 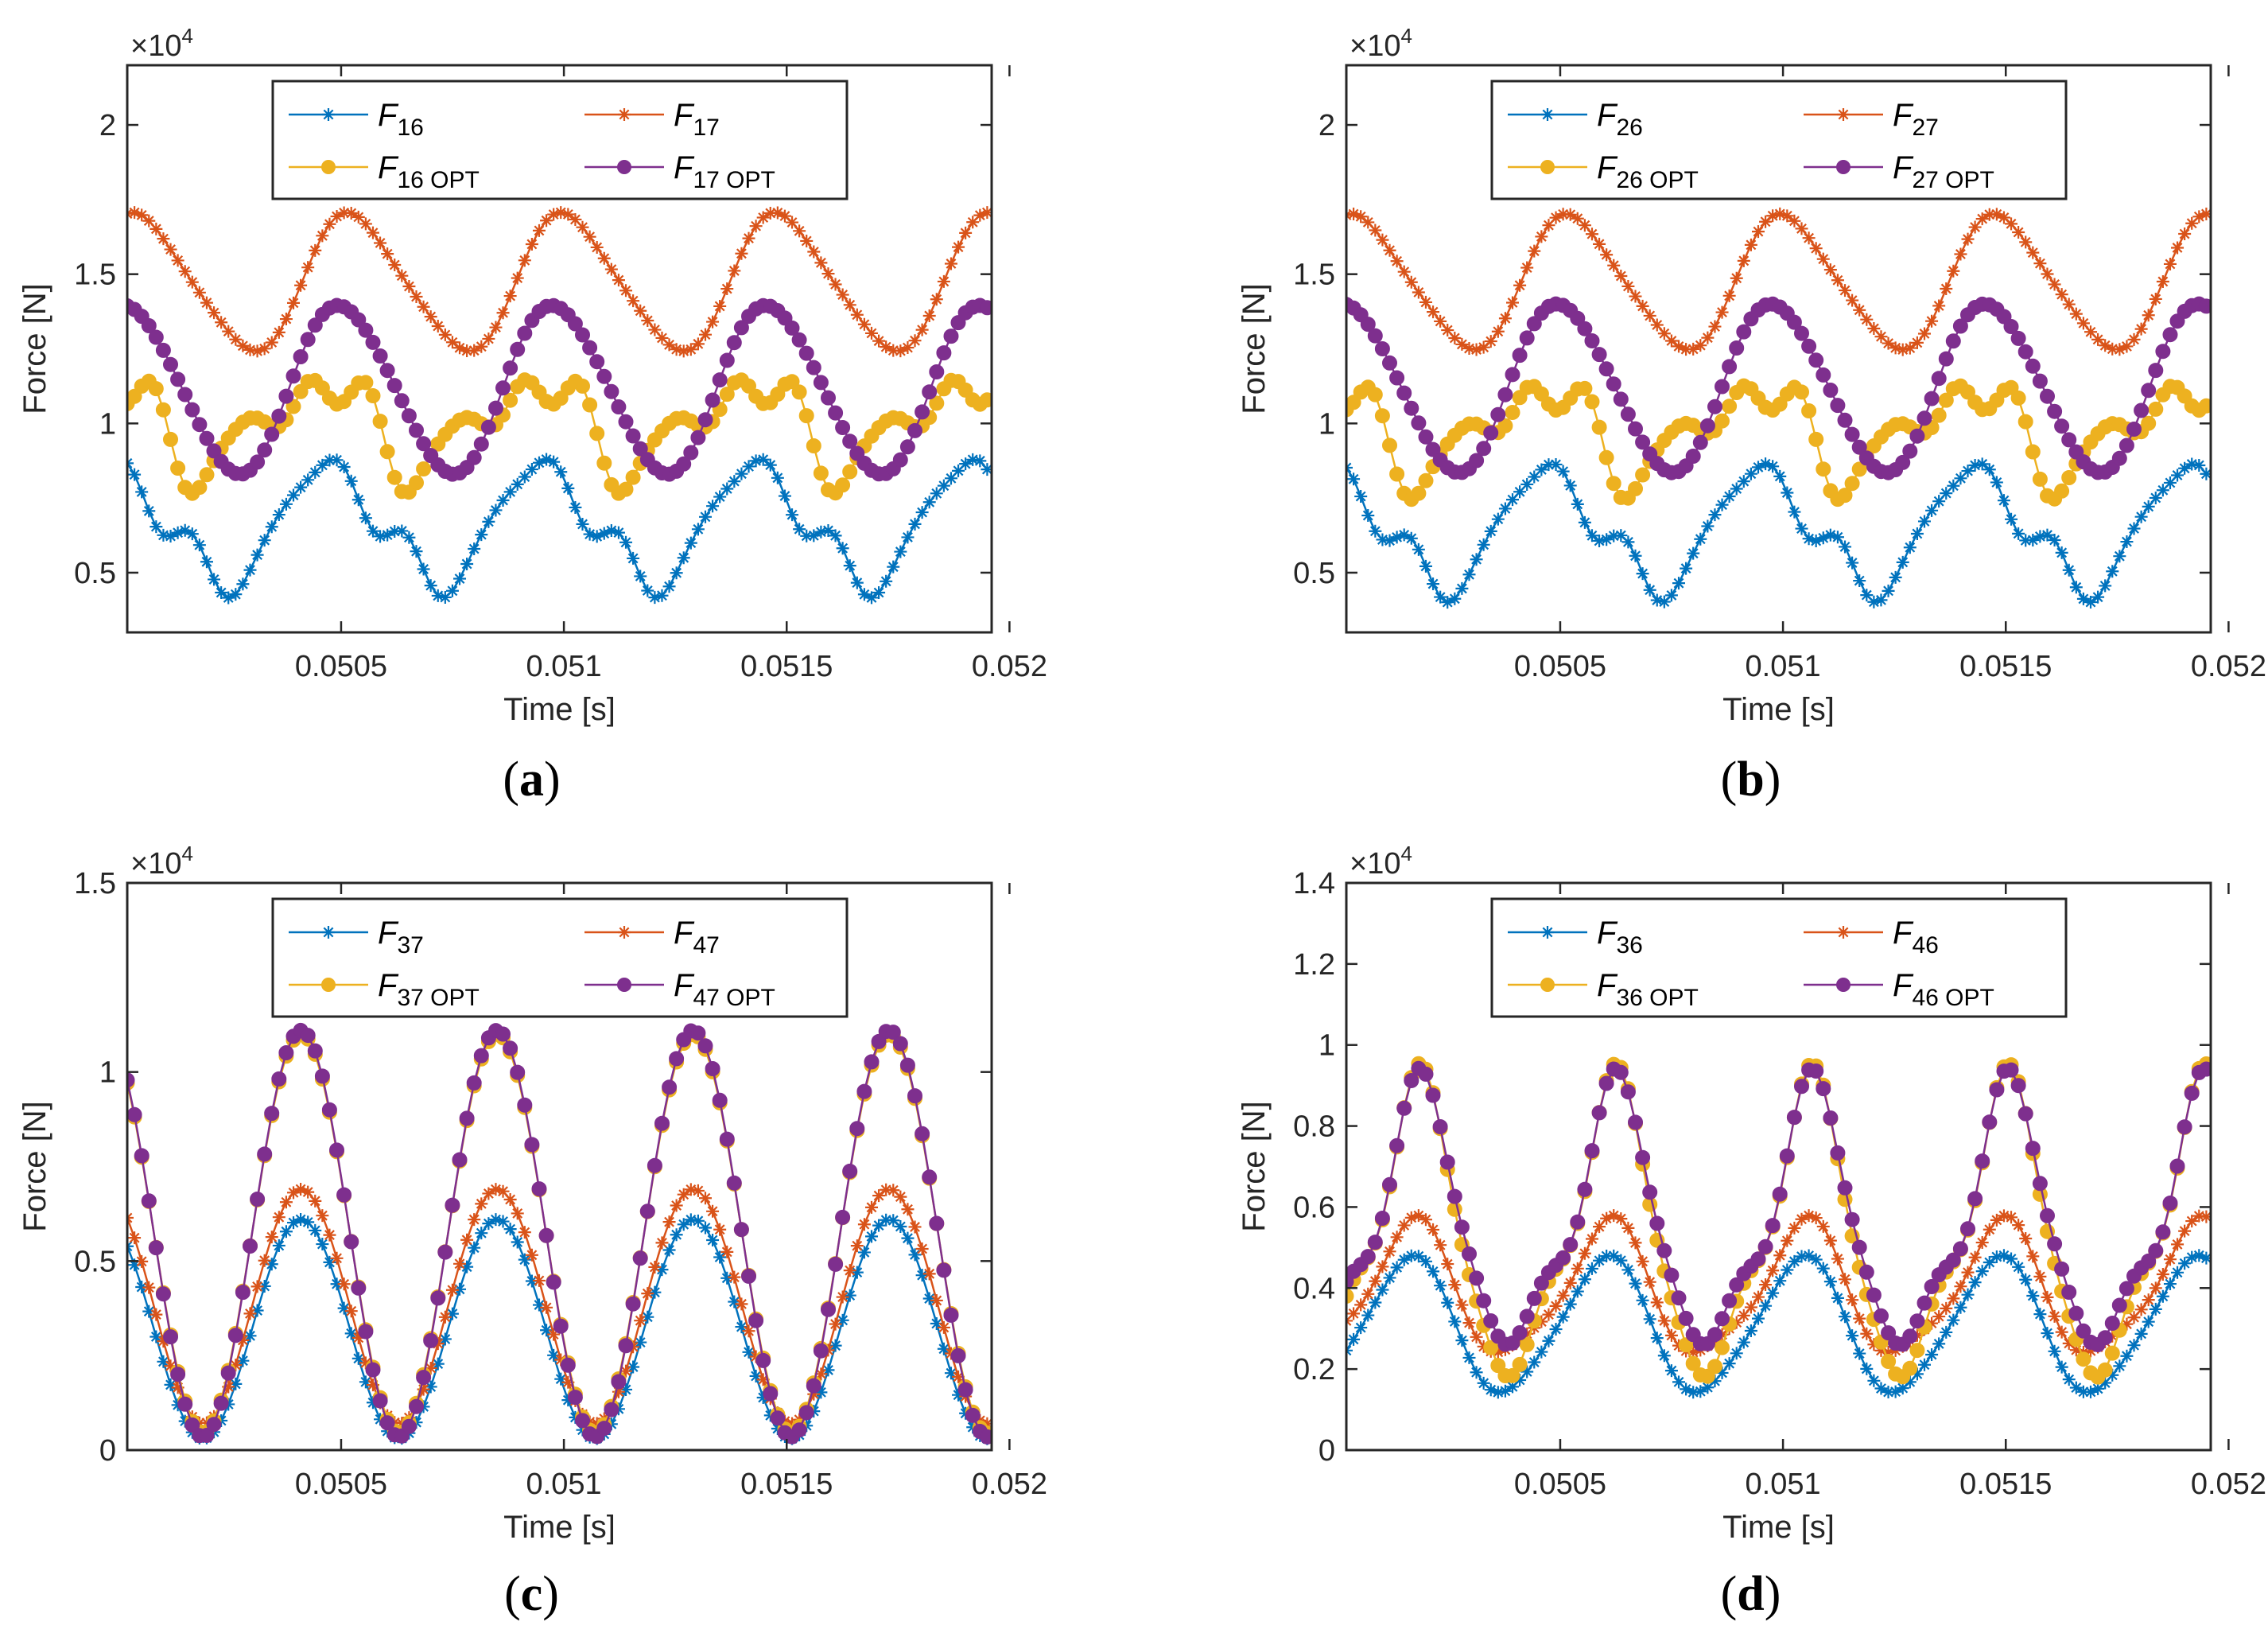 I want to click on legend-label-main: F, so click(x=1607, y=167).